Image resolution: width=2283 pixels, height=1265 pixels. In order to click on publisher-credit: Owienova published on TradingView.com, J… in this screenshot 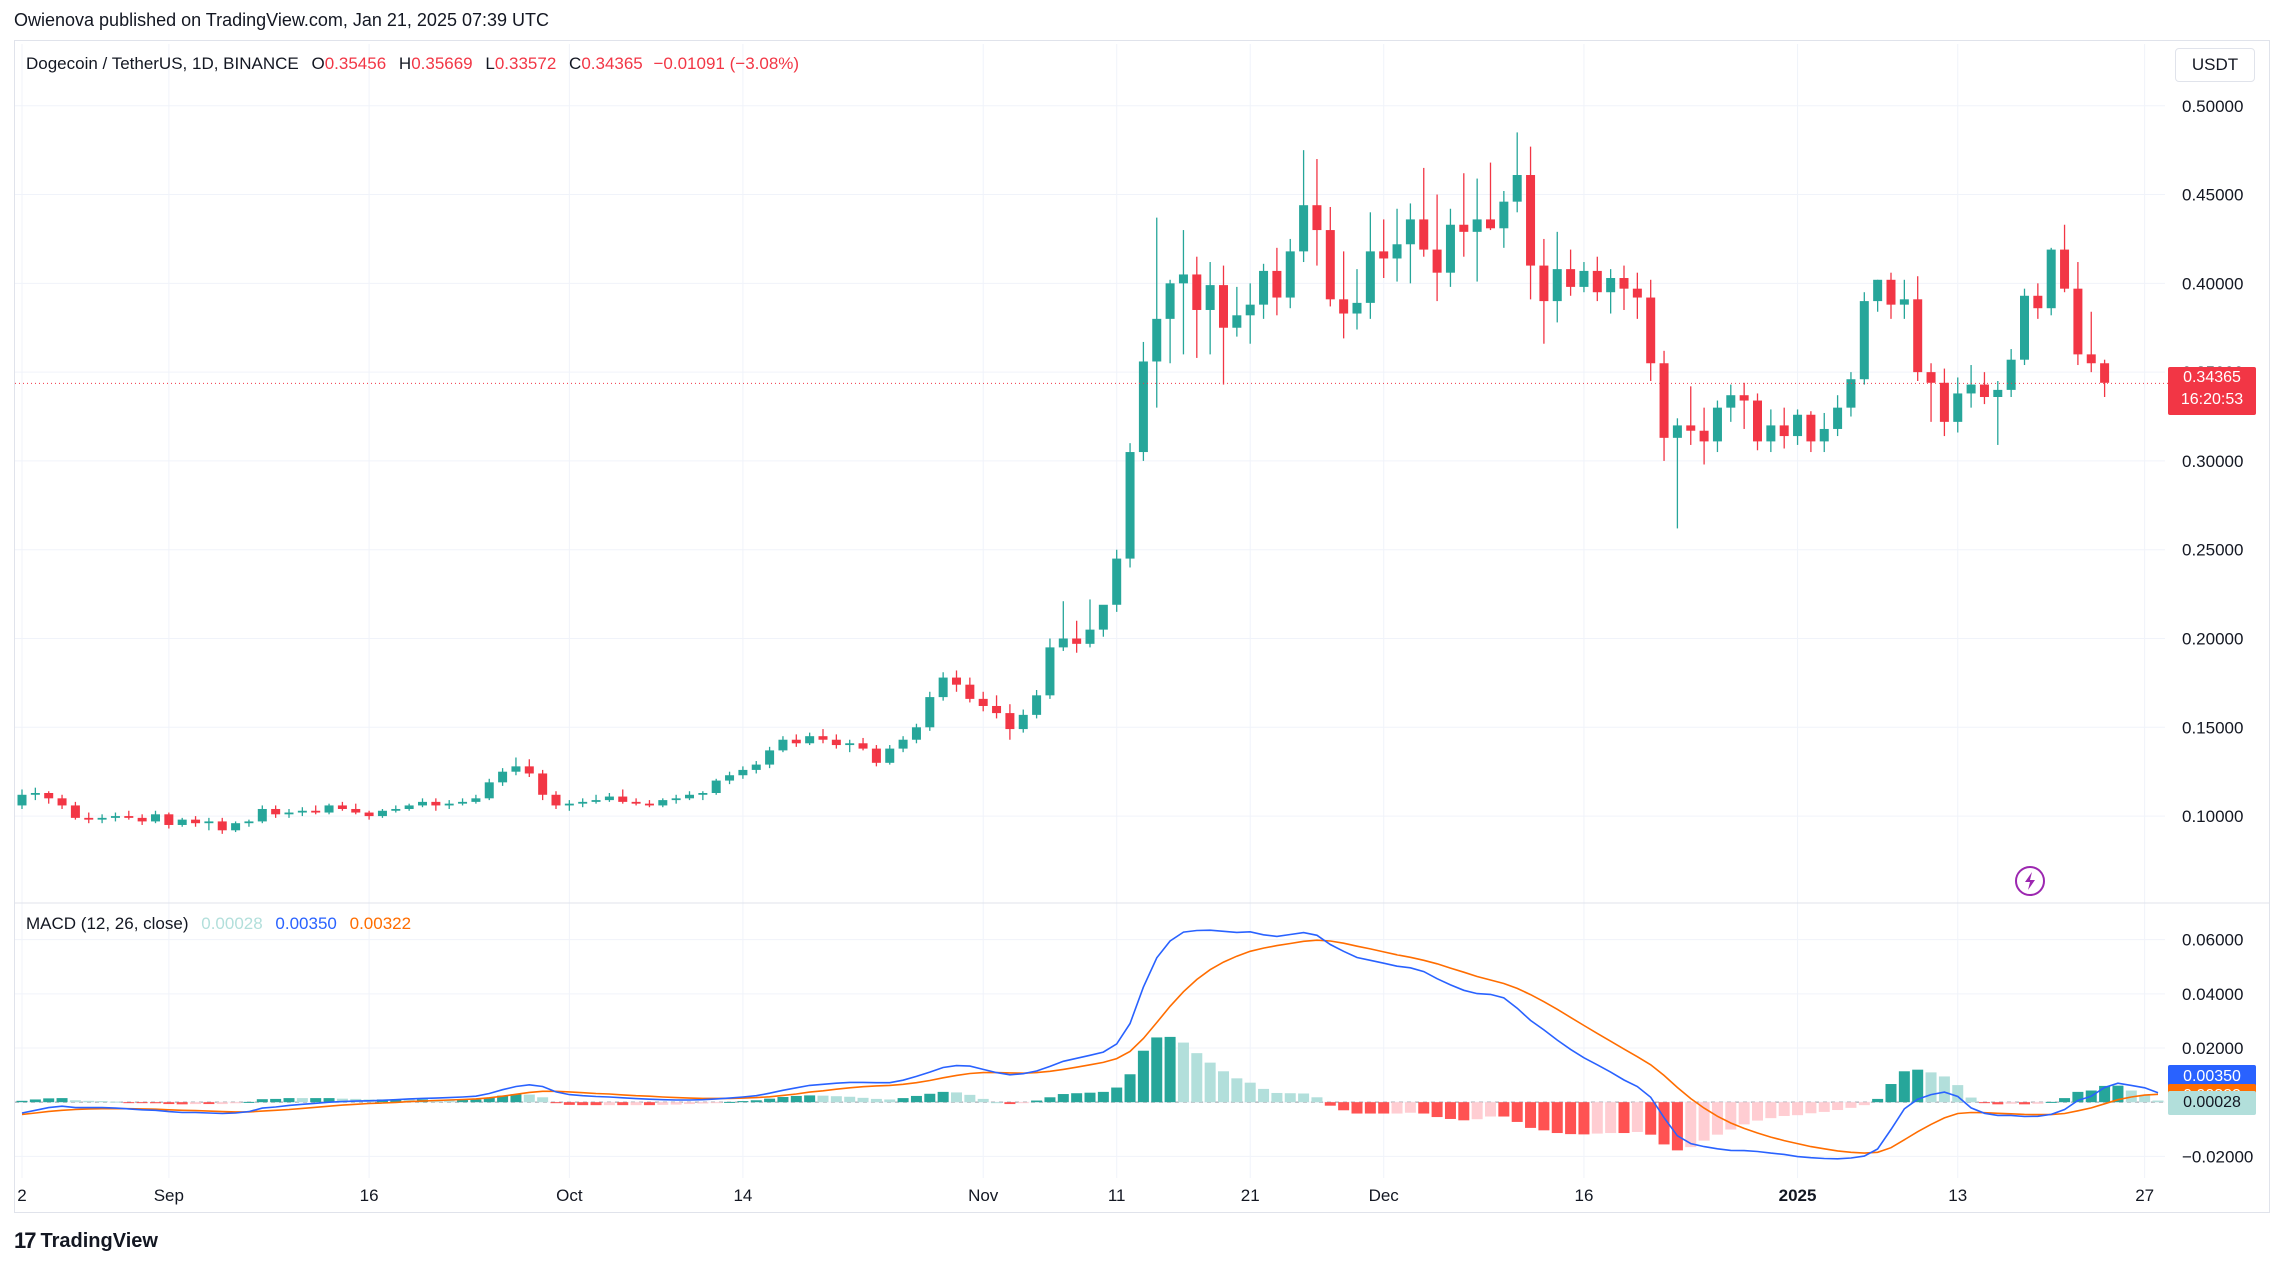, I will do `click(281, 20)`.